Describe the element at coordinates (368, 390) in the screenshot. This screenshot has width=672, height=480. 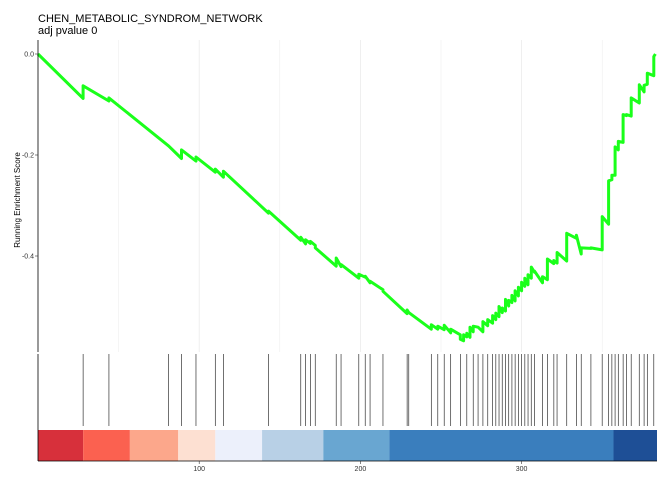
I see `gene-hit-marks` at that location.